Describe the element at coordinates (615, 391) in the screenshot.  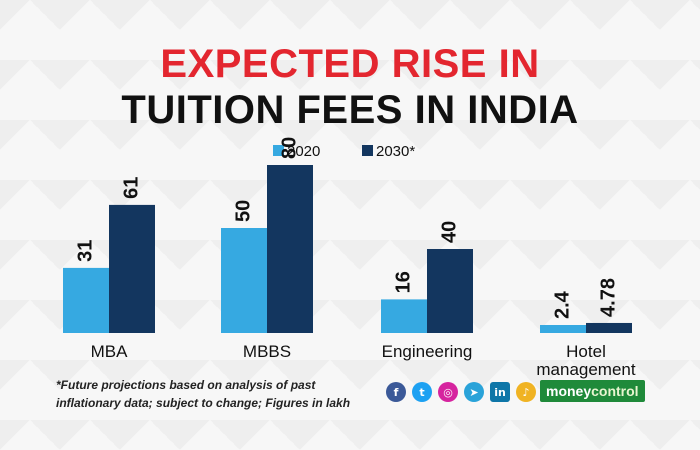
I see `brand-part-2: control` at that location.